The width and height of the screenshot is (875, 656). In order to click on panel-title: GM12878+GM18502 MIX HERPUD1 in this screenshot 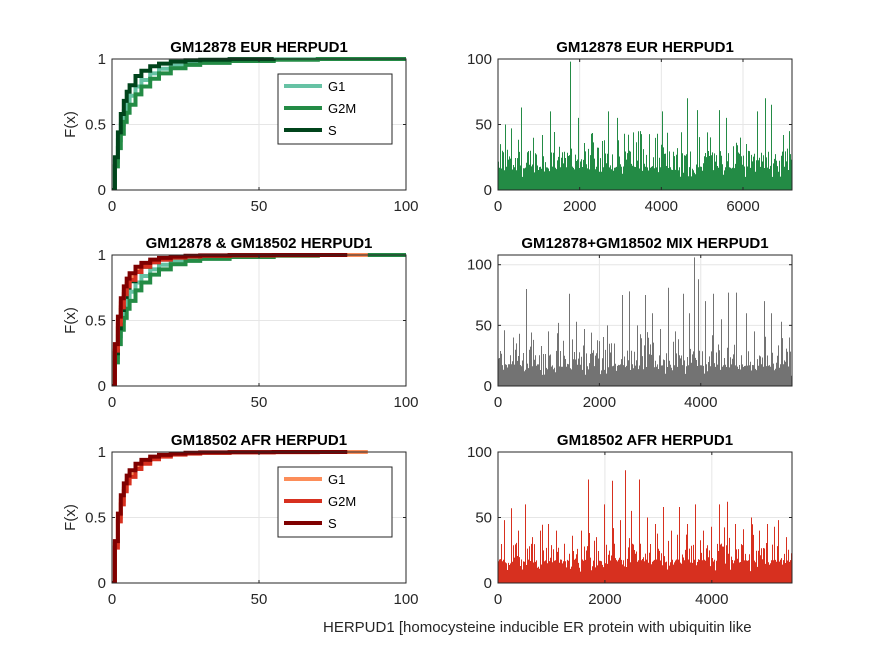, I will do `click(644, 243)`.